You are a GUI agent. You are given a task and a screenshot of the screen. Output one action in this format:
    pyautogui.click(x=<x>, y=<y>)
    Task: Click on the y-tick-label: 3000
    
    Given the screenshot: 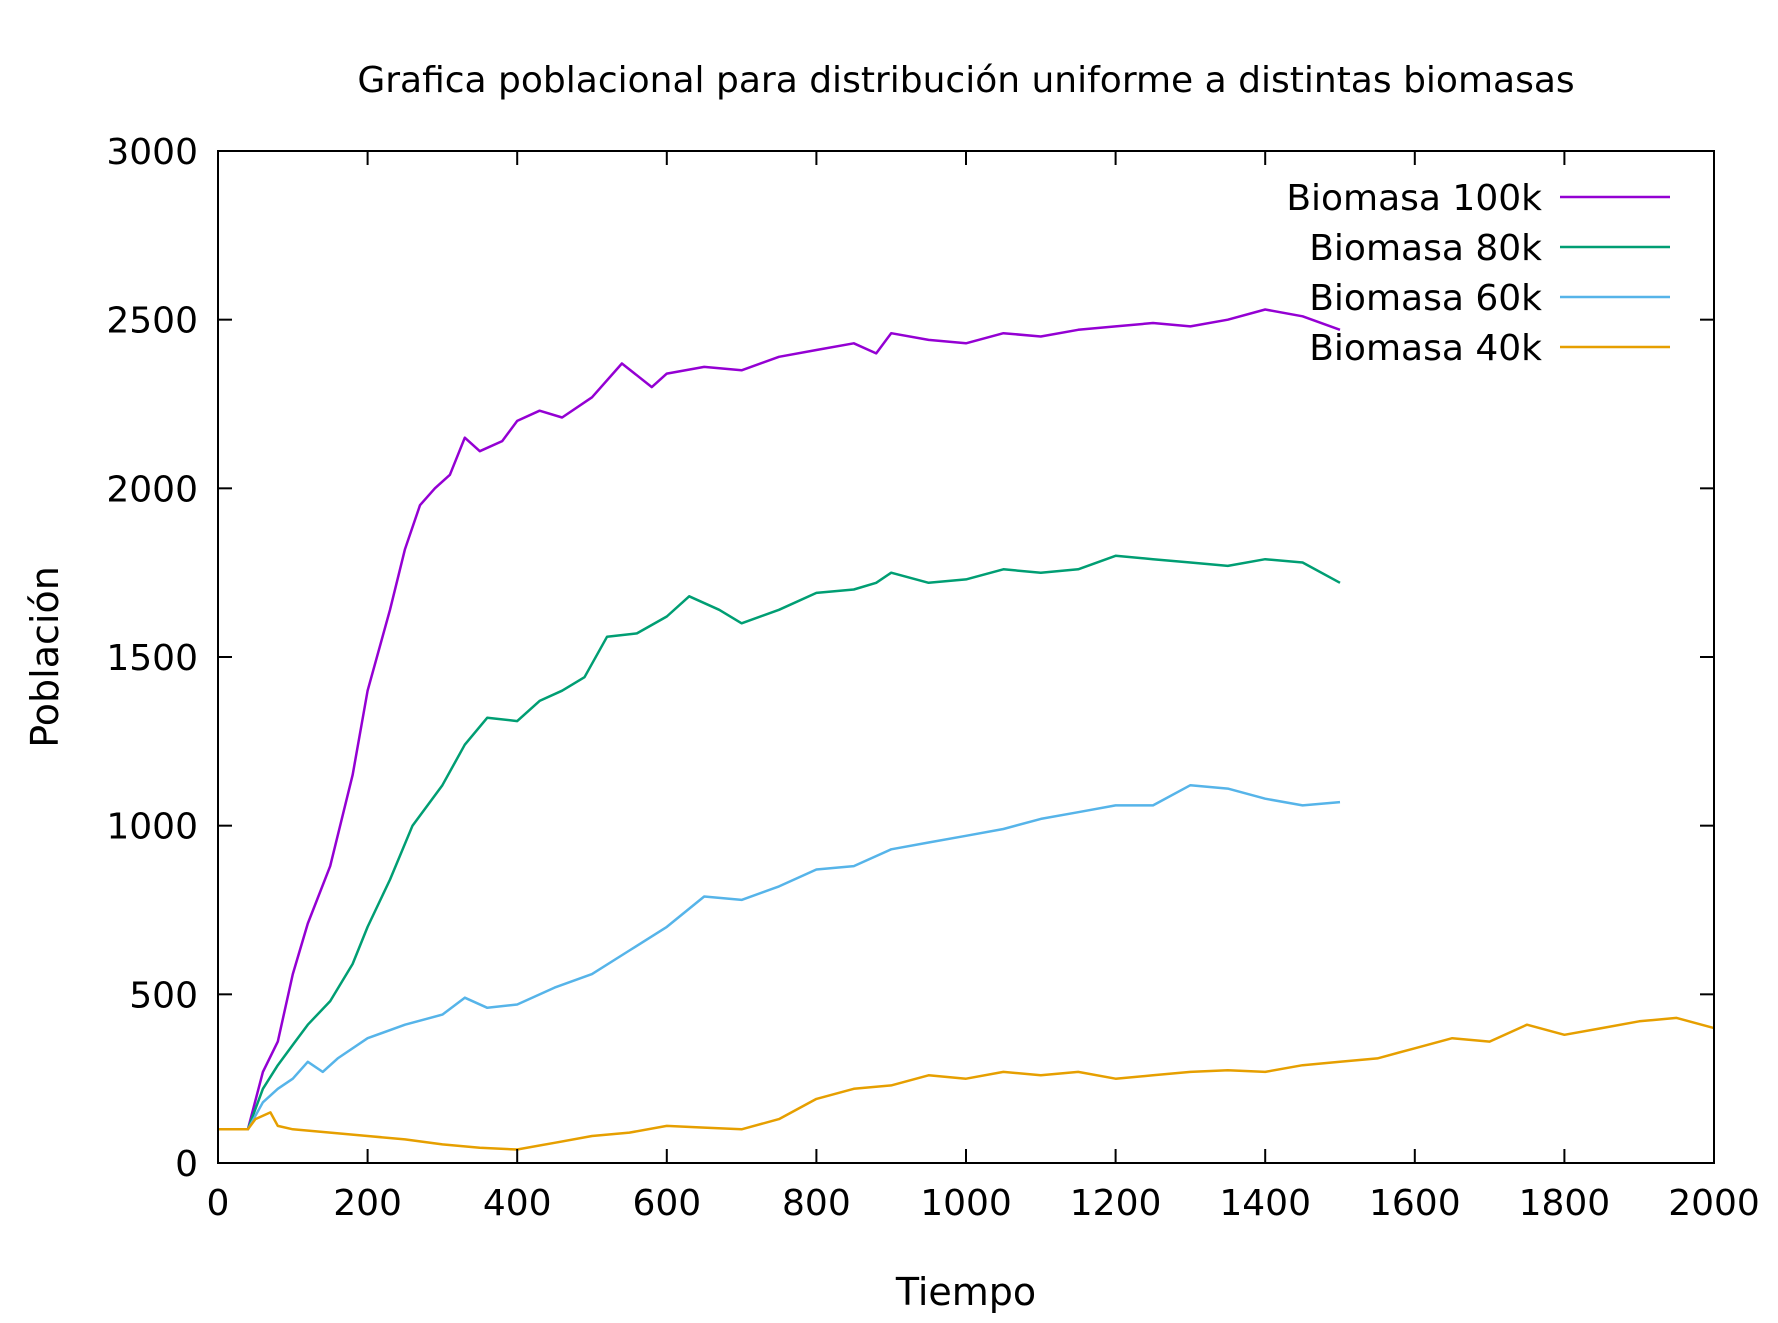 What is the action you would take?
    pyautogui.click(x=152, y=152)
    